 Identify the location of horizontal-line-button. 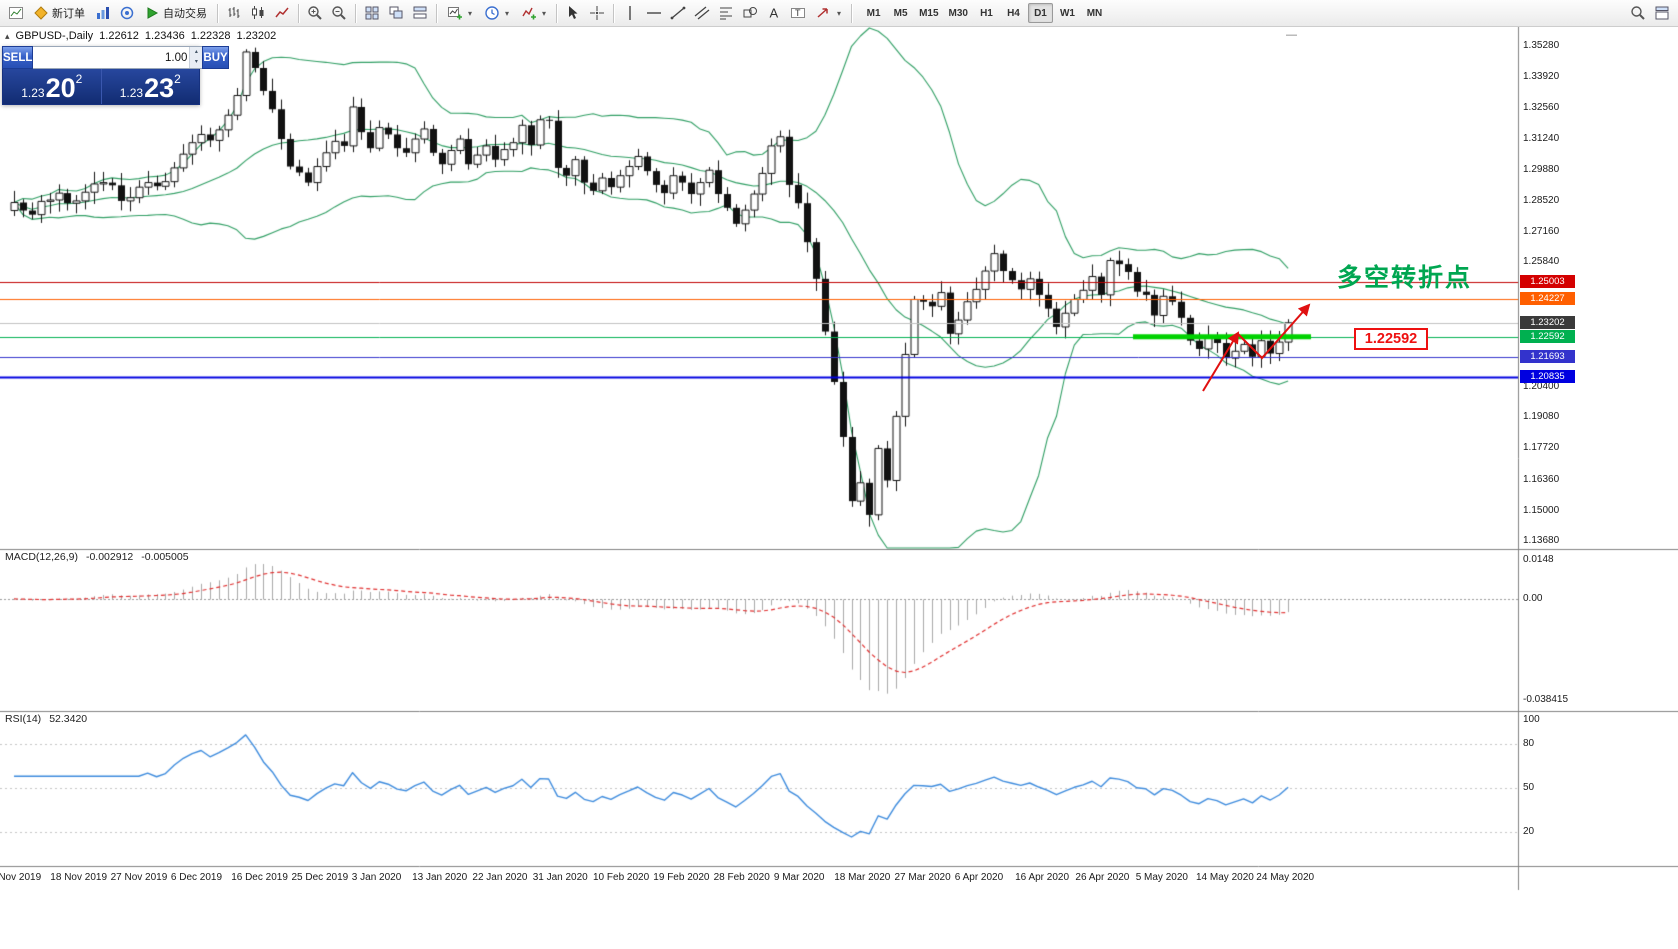
(654, 13).